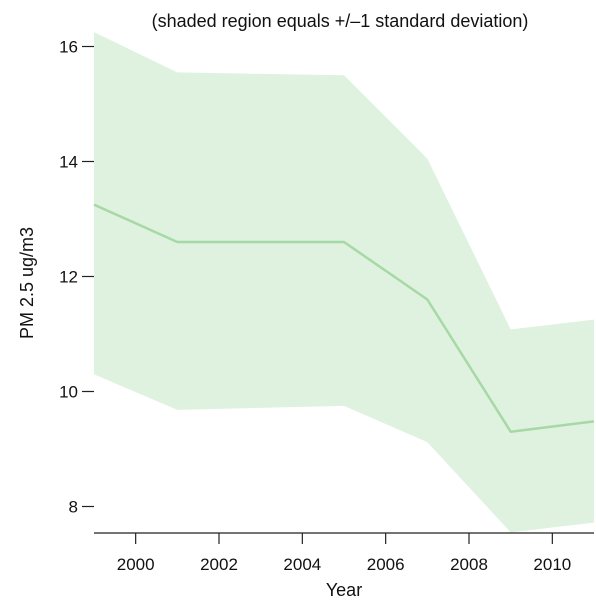 This screenshot has width=596, height=600. Describe the element at coordinates (552, 564) in the screenshot. I see `x-tick-label: 2010` at that location.